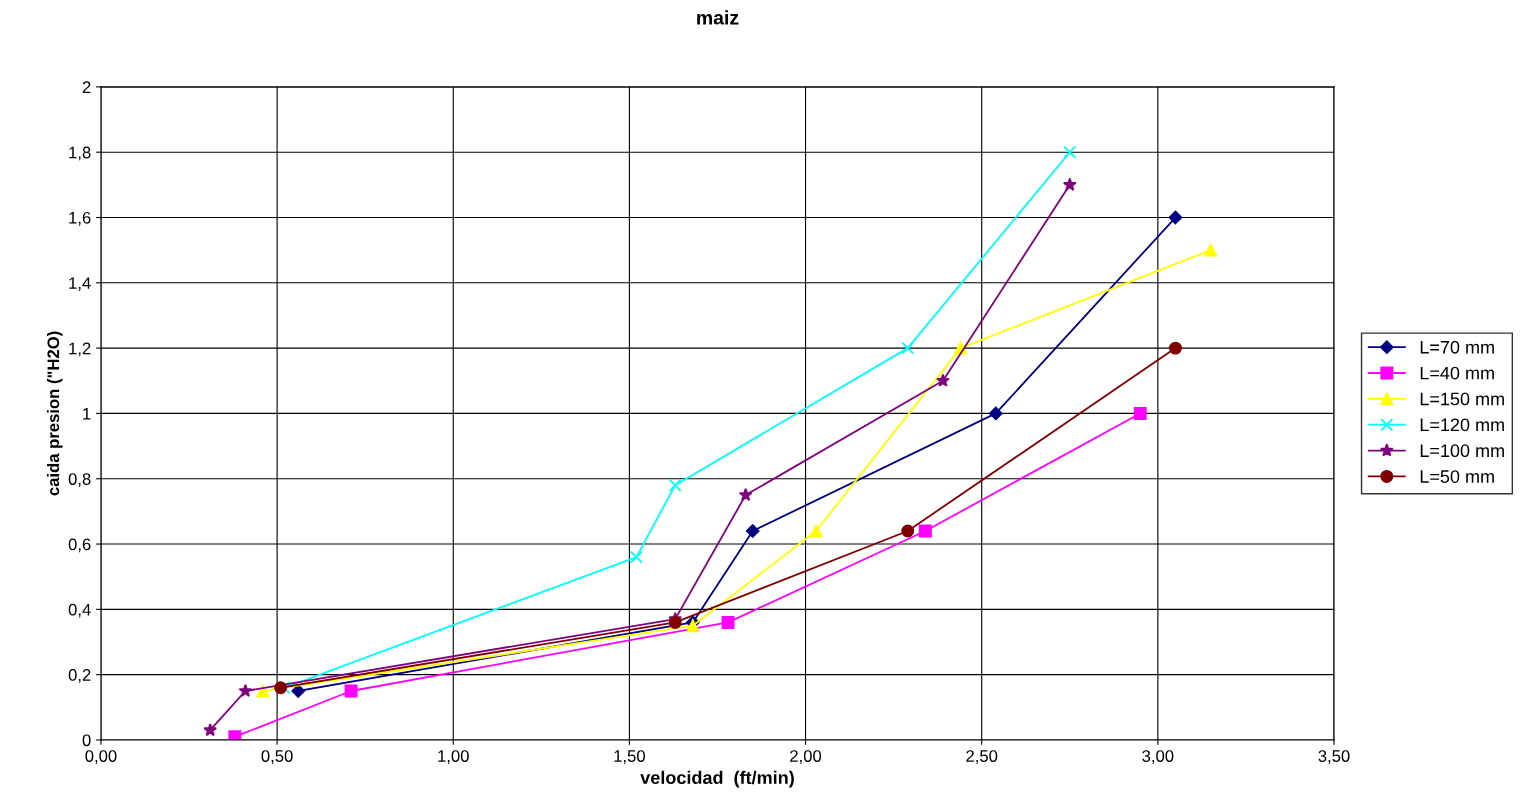  What do you see at coordinates (982, 757) in the screenshot?
I see `x-tick-label: 2,50` at bounding box center [982, 757].